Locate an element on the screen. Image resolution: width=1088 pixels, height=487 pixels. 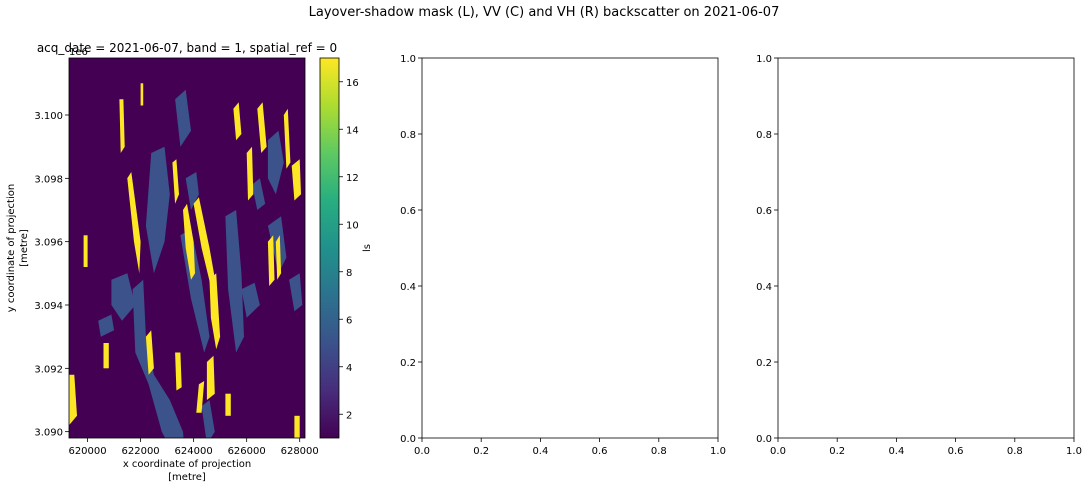
vh-xtick-label-5: 1.0 is located at coordinates (1074, 451).